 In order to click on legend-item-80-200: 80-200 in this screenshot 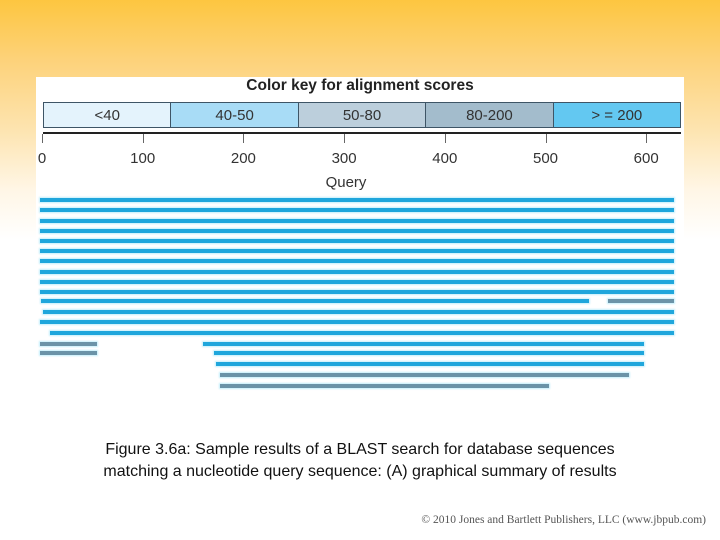, I will do `click(490, 115)`.